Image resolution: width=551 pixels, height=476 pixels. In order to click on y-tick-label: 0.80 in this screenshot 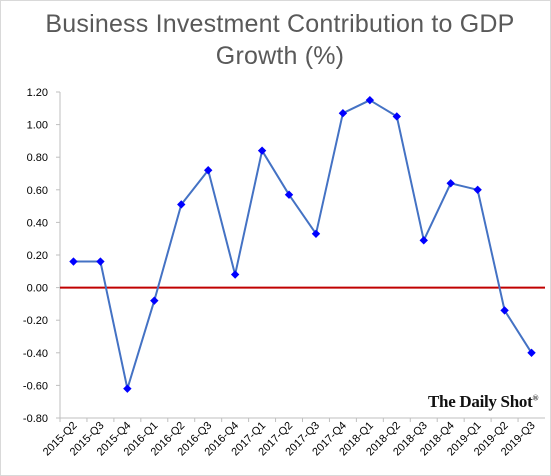, I will do `click(37, 158)`.